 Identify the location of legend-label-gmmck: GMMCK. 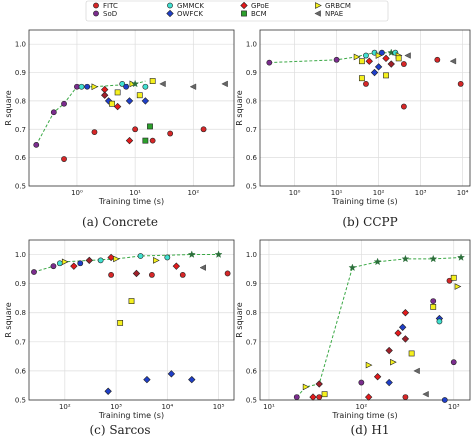
(190, 6).